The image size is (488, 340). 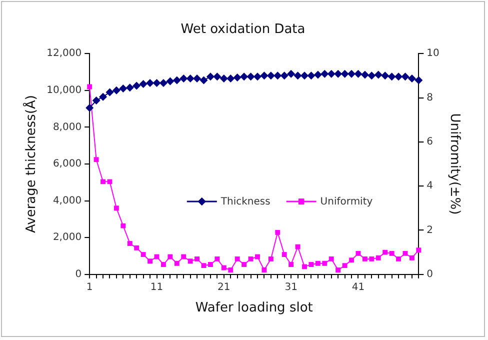 I want to click on y2-tick-label: 10, so click(x=433, y=54).